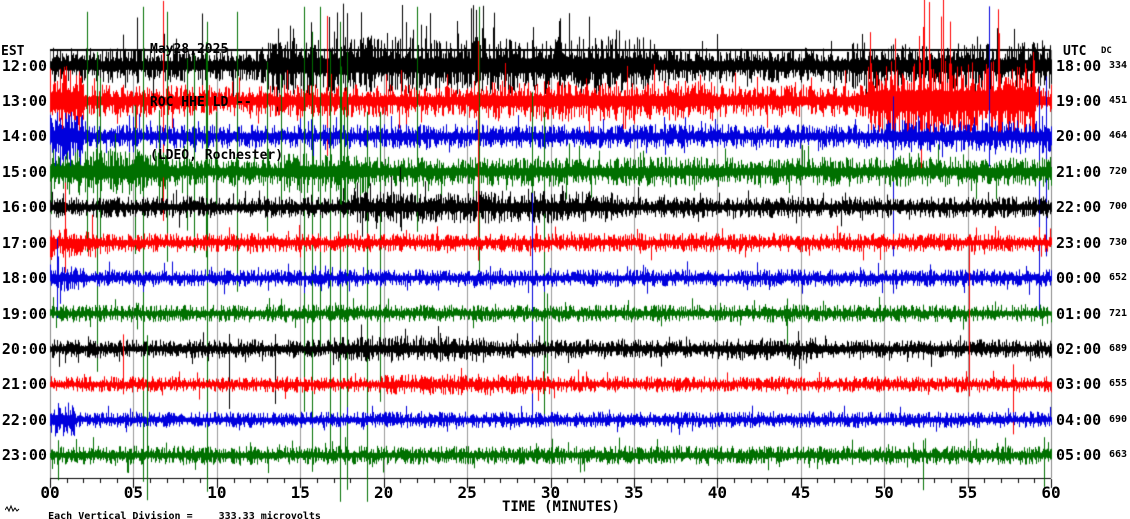 This screenshot has height=519, width=1130. I want to click on utc-time-label: 02:00, so click(1079, 348).